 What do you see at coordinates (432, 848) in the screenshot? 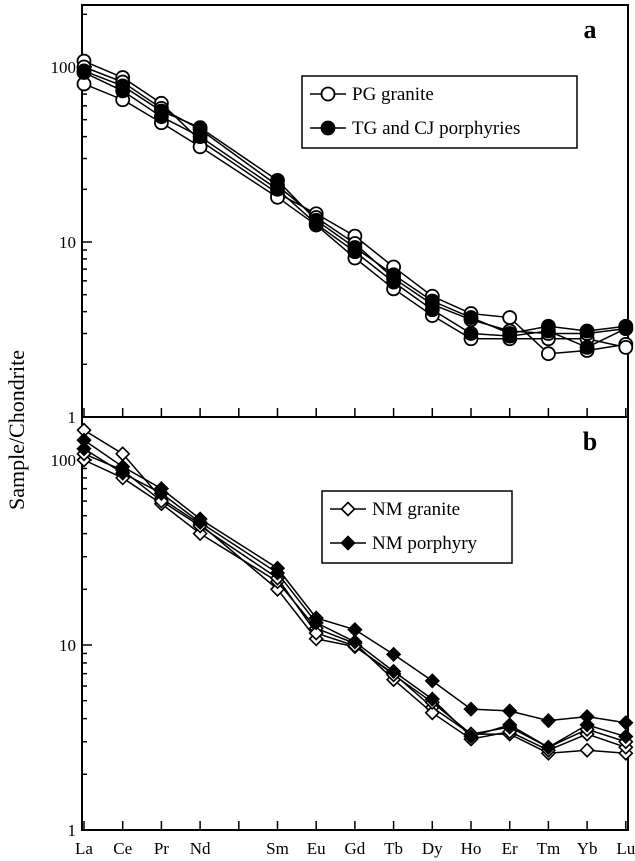
I see `x-tick-label: Dy` at bounding box center [432, 848].